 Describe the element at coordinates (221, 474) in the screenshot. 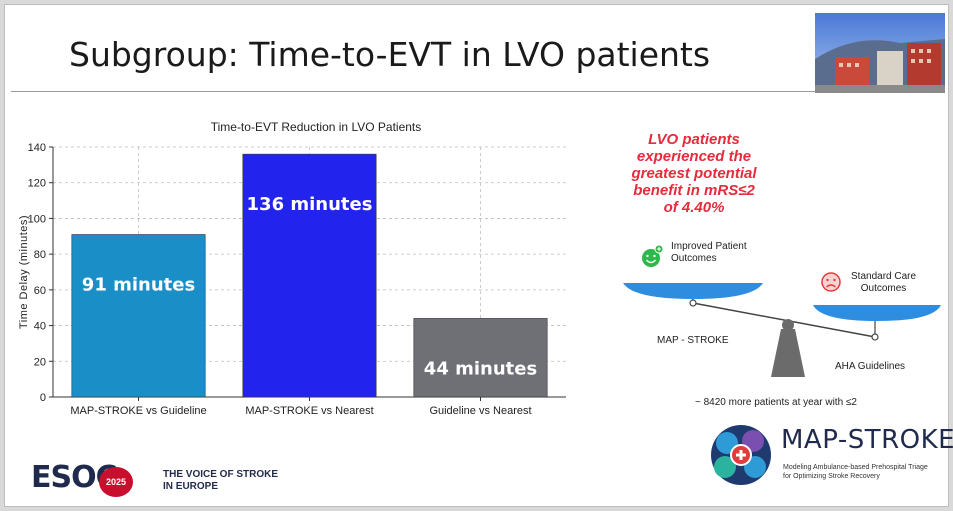

I see `tagline-line: THE VOICE OF STROKE` at that location.